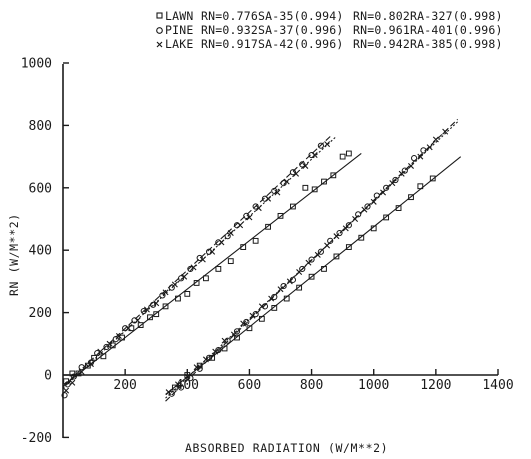 The width and height of the screenshot is (531, 459). What do you see at coordinates (435, 385) in the screenshot?
I see `x-tick-label: 1200` at bounding box center [435, 385].